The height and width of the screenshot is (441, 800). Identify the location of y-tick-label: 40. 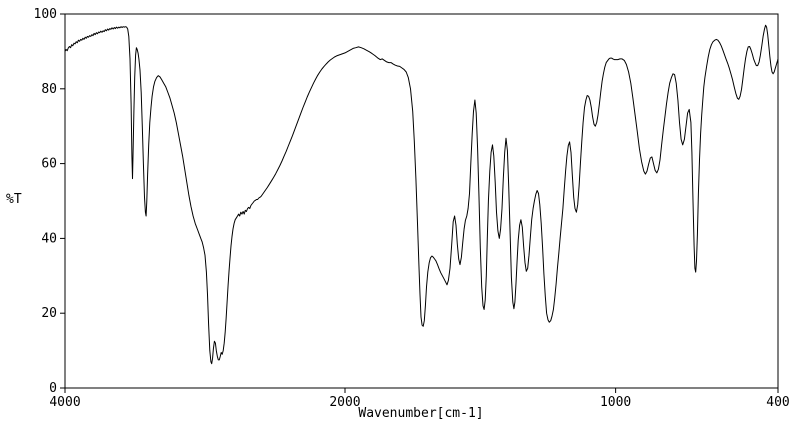
(49, 238).